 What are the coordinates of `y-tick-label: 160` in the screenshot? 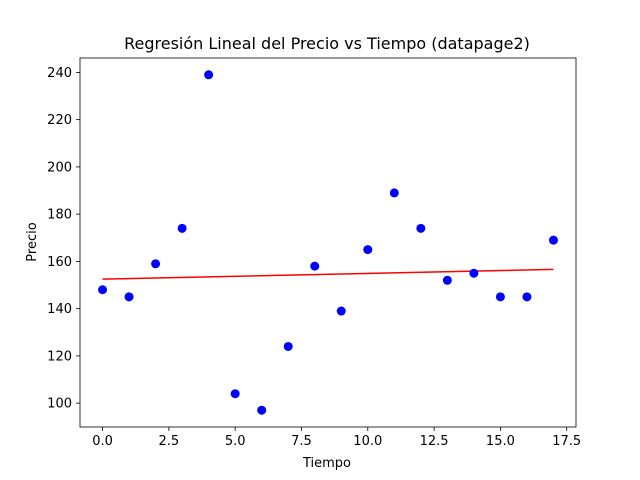 It's located at (59, 262).